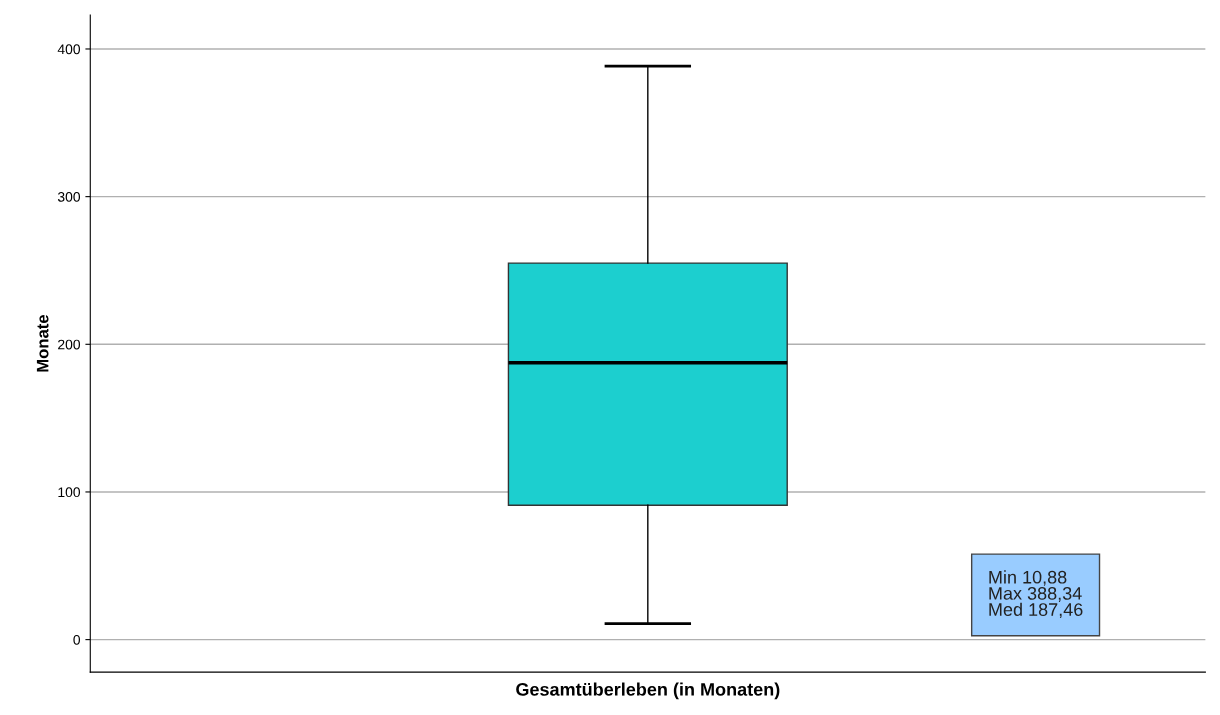 The width and height of the screenshot is (1220, 715). I want to click on y-axis-title: Monate, so click(42, 343).